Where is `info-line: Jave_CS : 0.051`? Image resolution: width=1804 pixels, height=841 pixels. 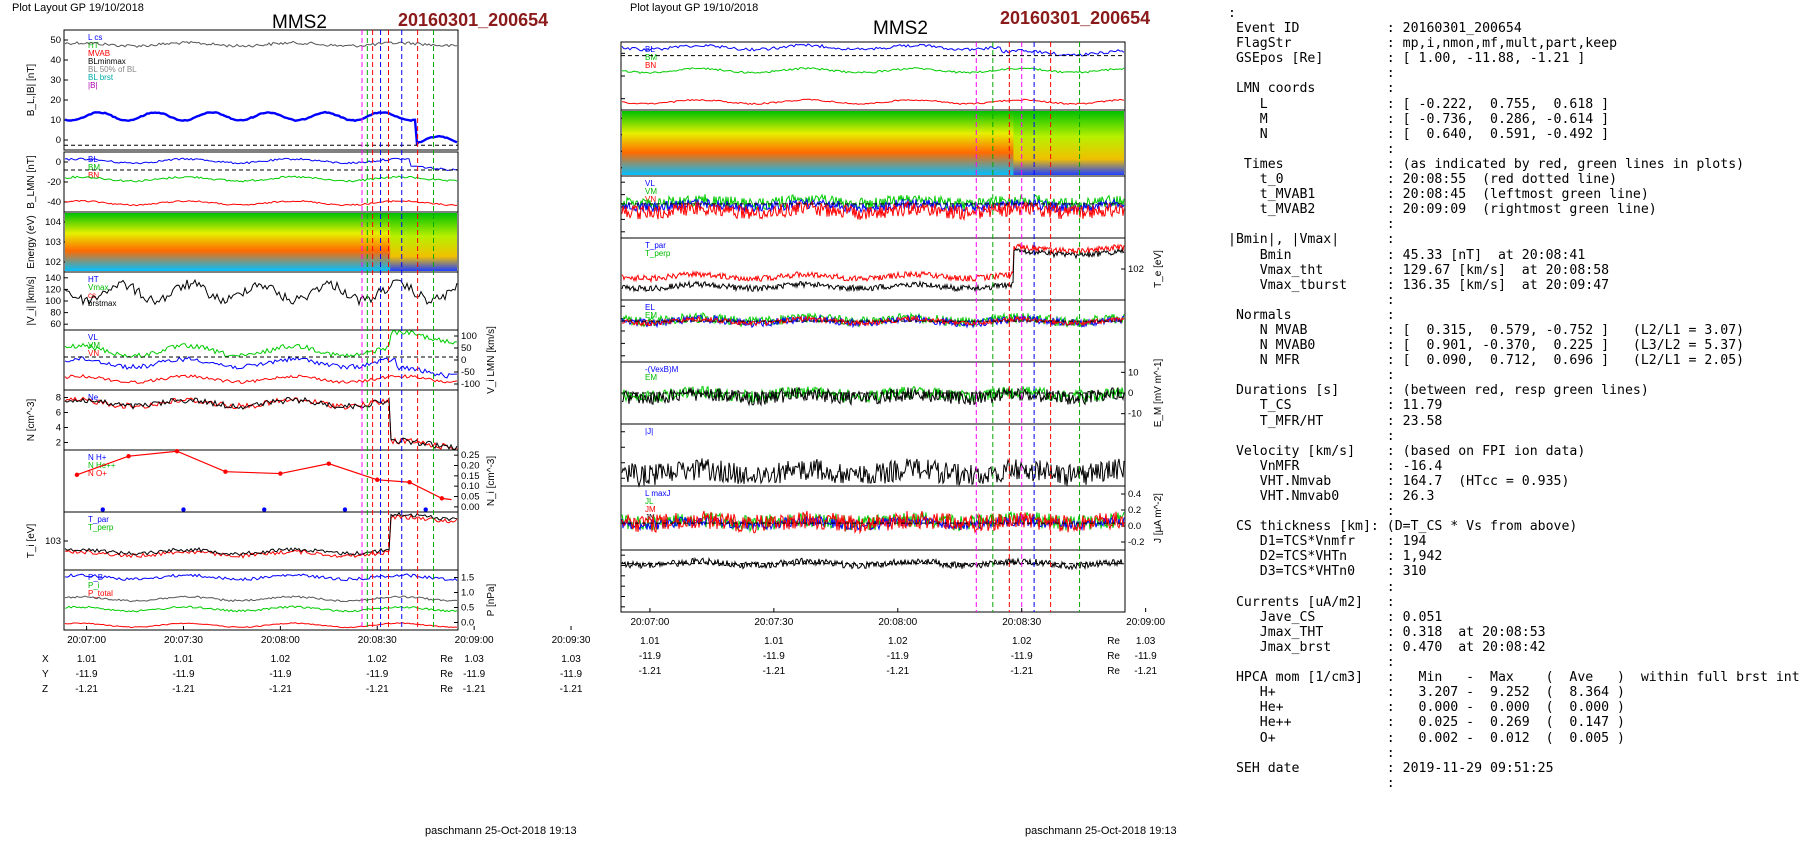
info-line: Jave_CS : 0.051 is located at coordinates (1335, 617).